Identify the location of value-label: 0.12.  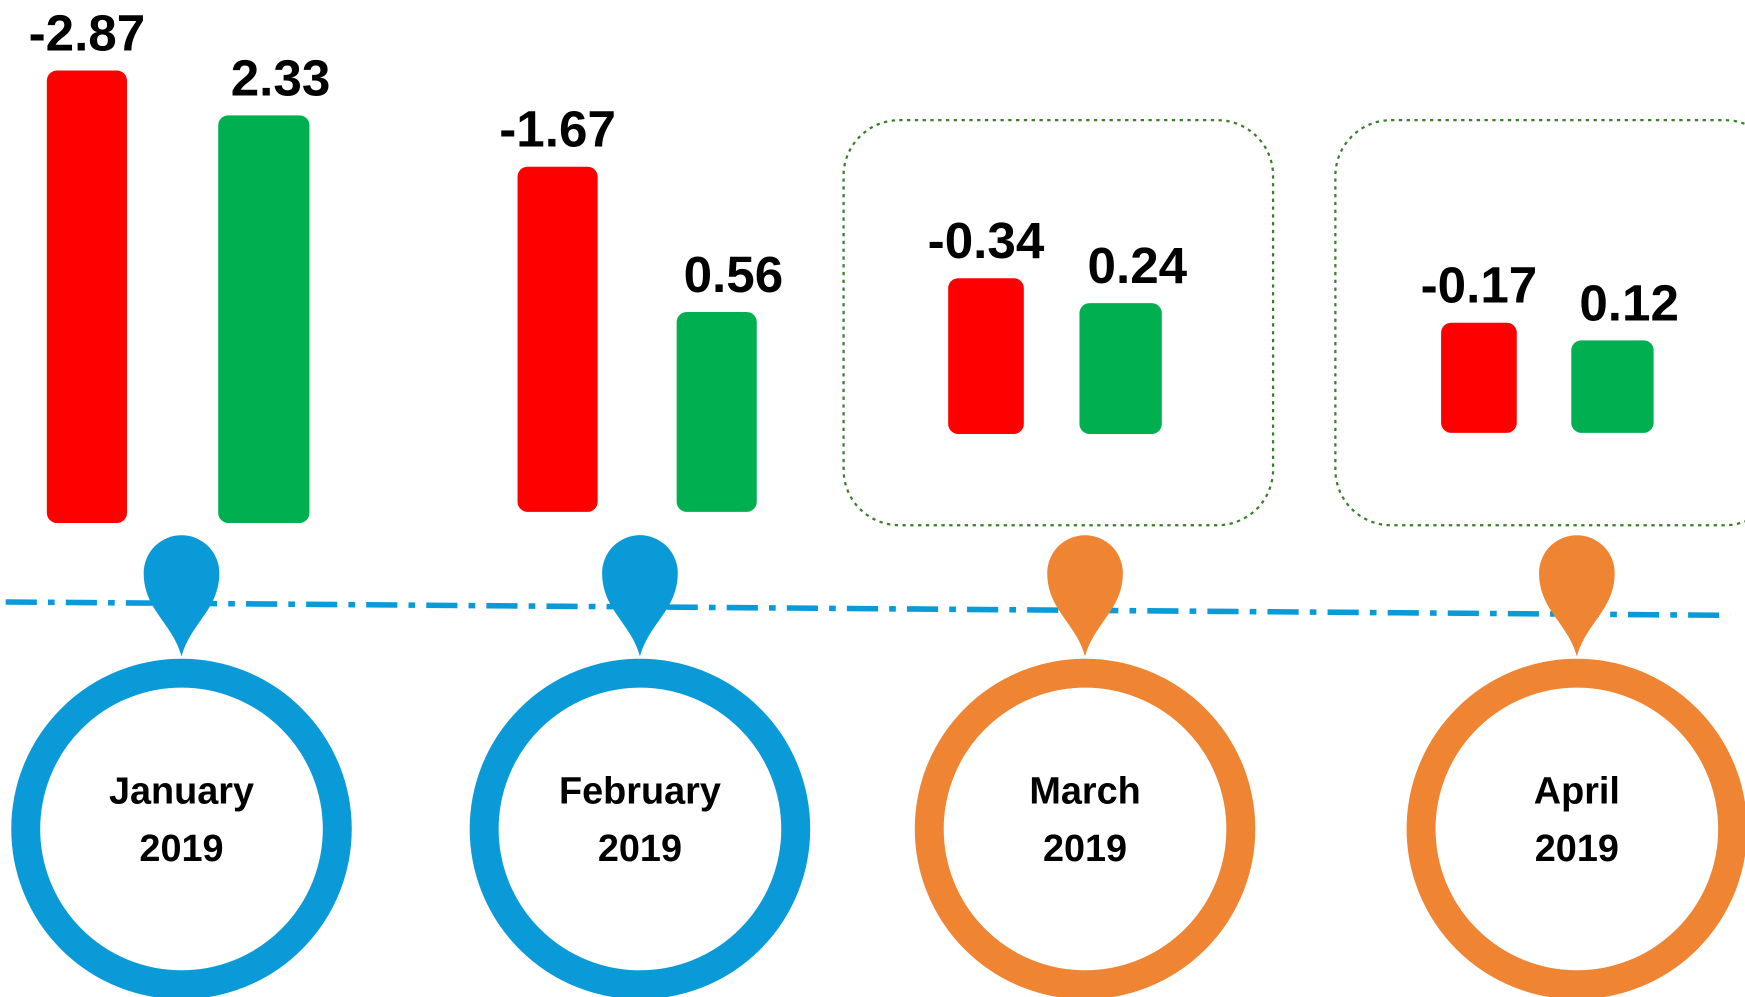
(1629, 302).